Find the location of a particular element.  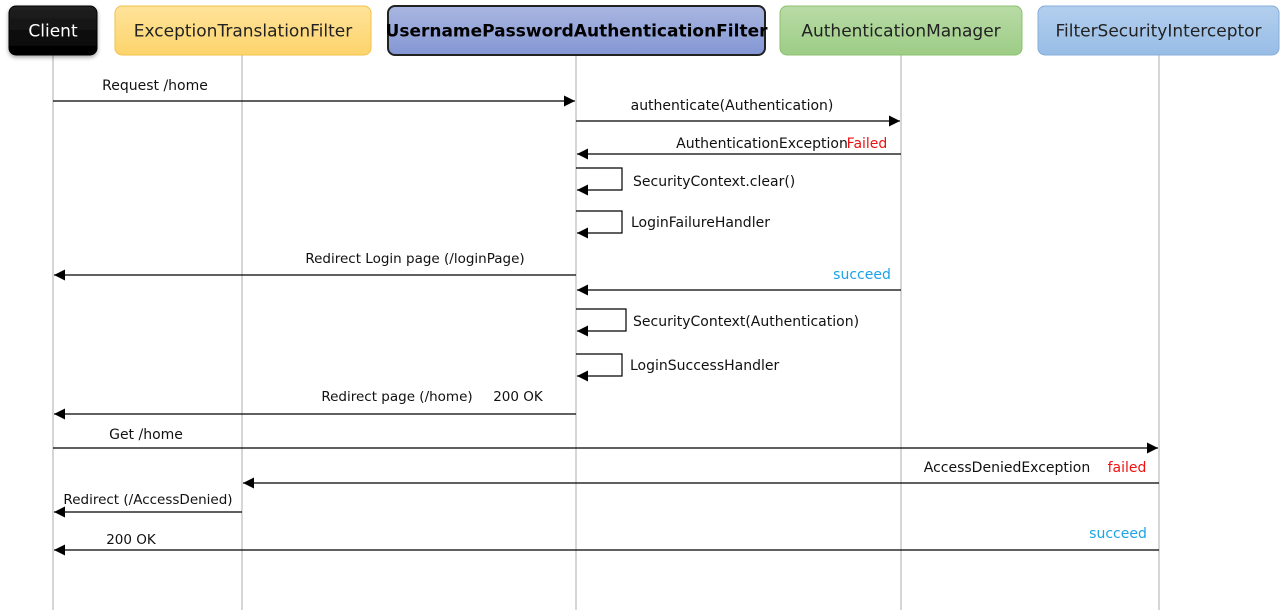

participant-box: Client is located at coordinates (53, 30).